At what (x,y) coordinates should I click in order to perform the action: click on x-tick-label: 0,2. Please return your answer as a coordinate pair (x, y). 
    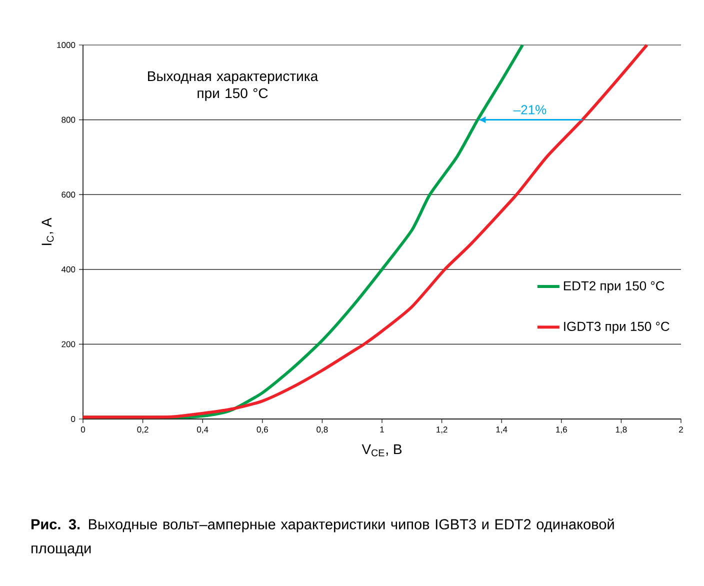
    Looking at the image, I should click on (142, 430).